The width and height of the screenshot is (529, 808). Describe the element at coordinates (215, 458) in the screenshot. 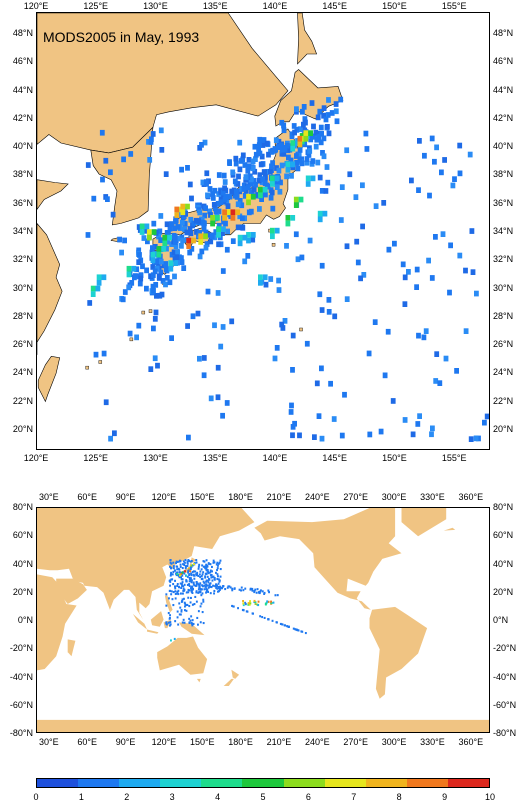

I see `lon-tick-label: 135°E` at that location.